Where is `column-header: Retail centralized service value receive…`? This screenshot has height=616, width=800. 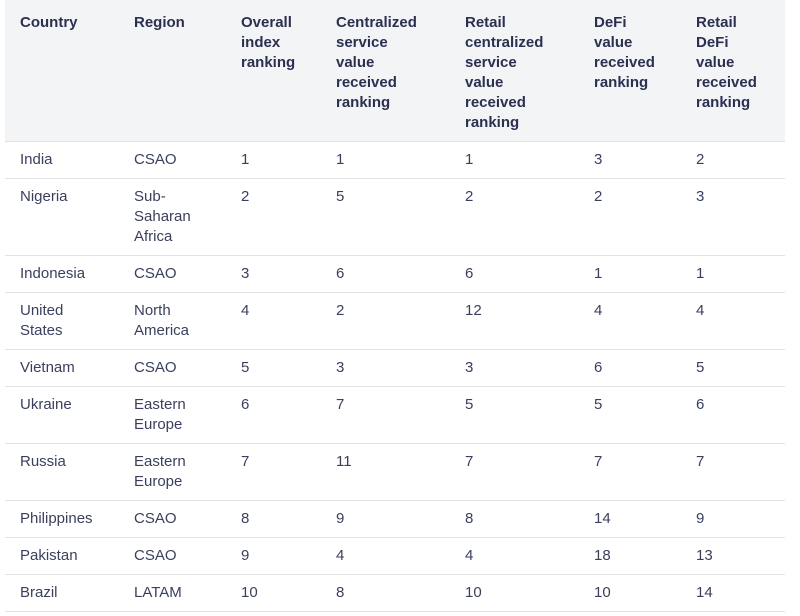 column-header: Retail centralized service value receive… is located at coordinates (514, 71).